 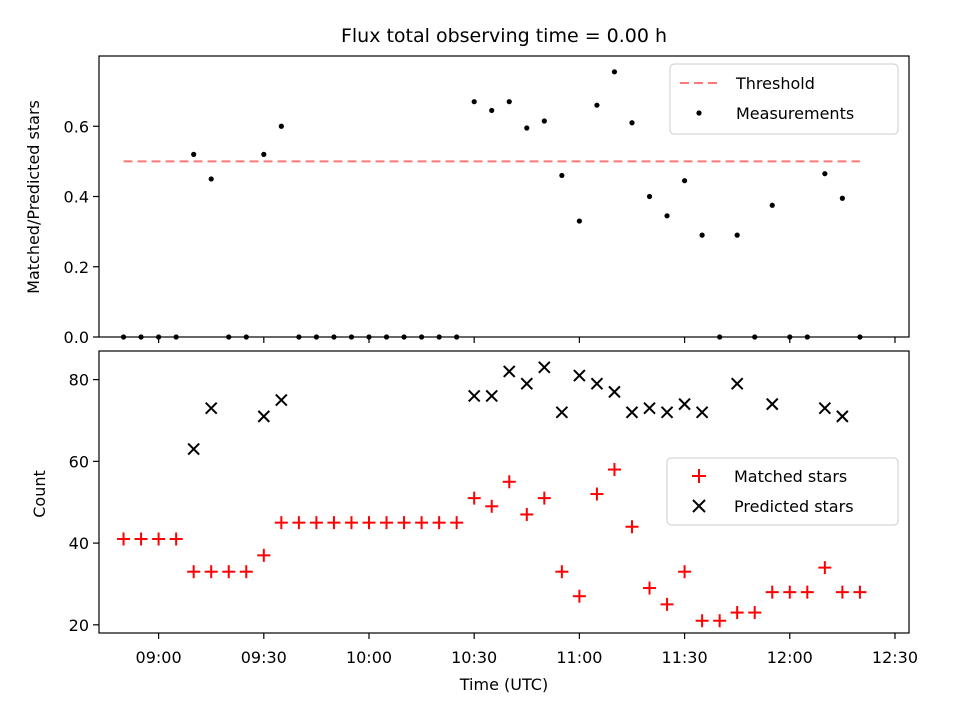 What do you see at coordinates (33, 197) in the screenshot?
I see `top-y-axis-label: Matched/Predicted stars` at bounding box center [33, 197].